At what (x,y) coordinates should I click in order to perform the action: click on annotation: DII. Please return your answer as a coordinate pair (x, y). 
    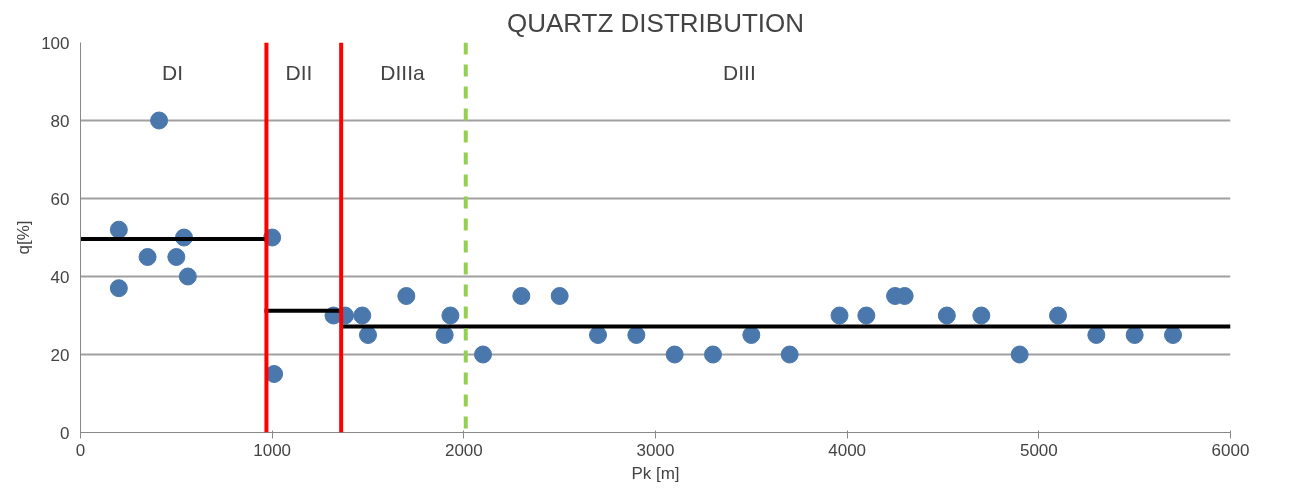
    Looking at the image, I should click on (299, 72).